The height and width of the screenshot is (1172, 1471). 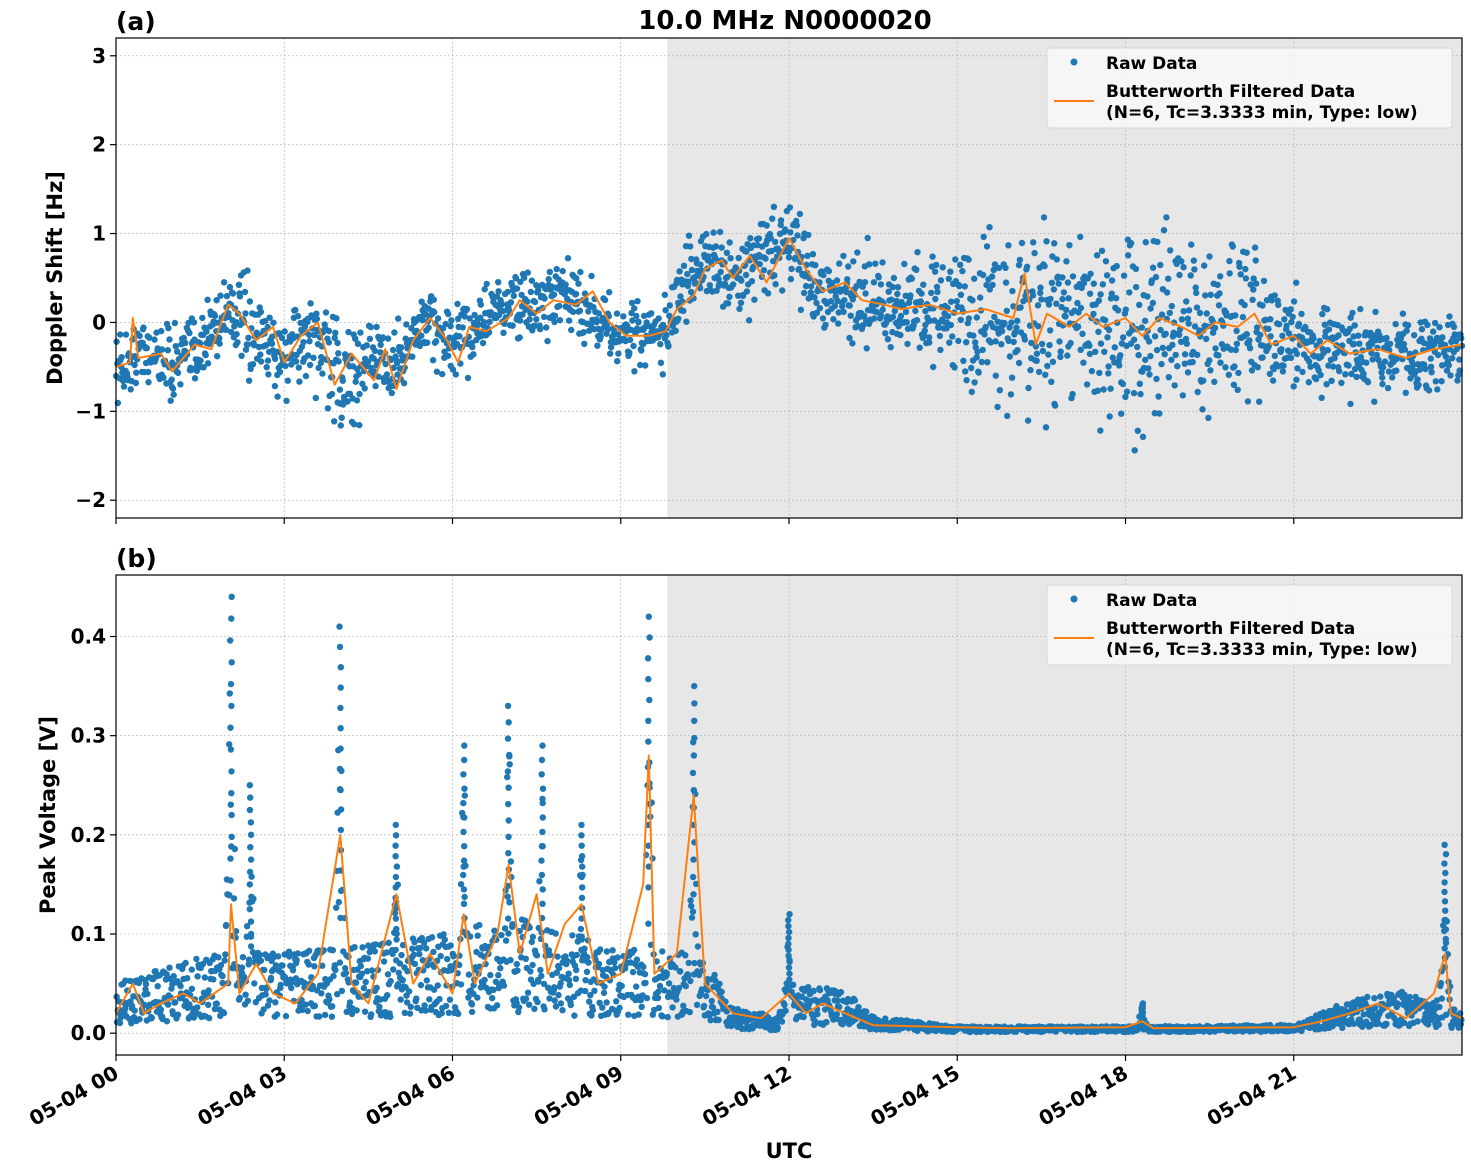 What do you see at coordinates (1083, 1096) in the screenshot?
I see `x-tick-label: 05-04 18` at bounding box center [1083, 1096].